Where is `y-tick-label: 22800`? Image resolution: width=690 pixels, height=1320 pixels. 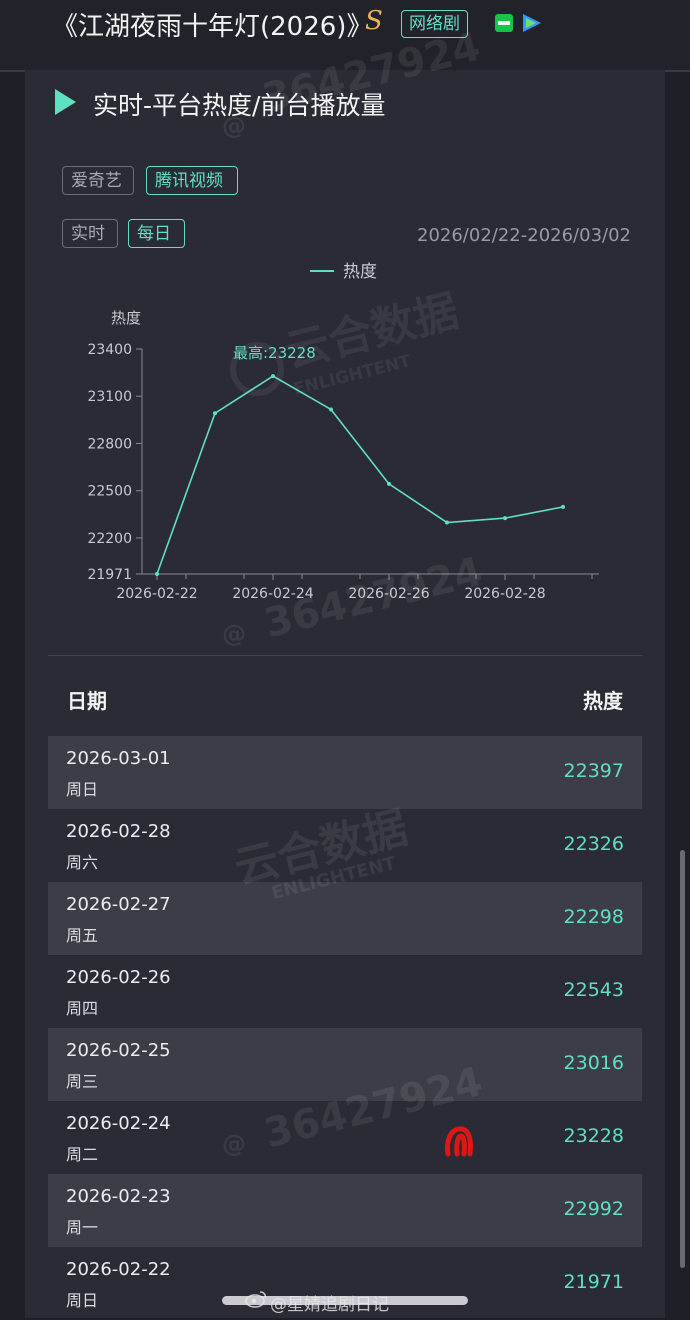
y-tick-label: 22800 is located at coordinates (109, 444).